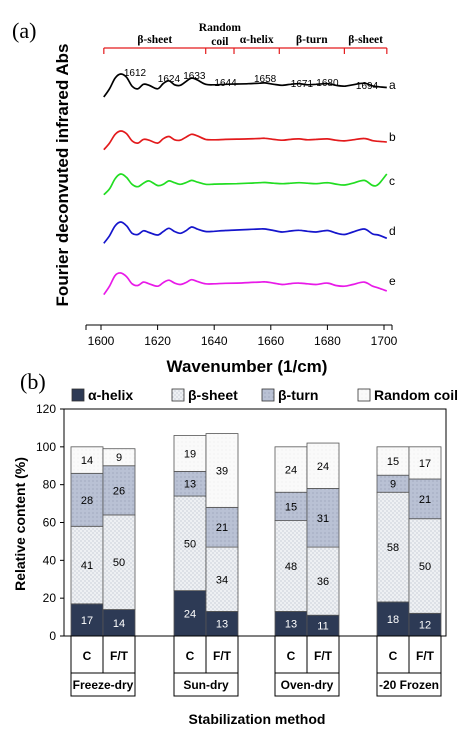  What do you see at coordinates (245, 184) in the screenshot?
I see `spectrum-line-c` at bounding box center [245, 184].